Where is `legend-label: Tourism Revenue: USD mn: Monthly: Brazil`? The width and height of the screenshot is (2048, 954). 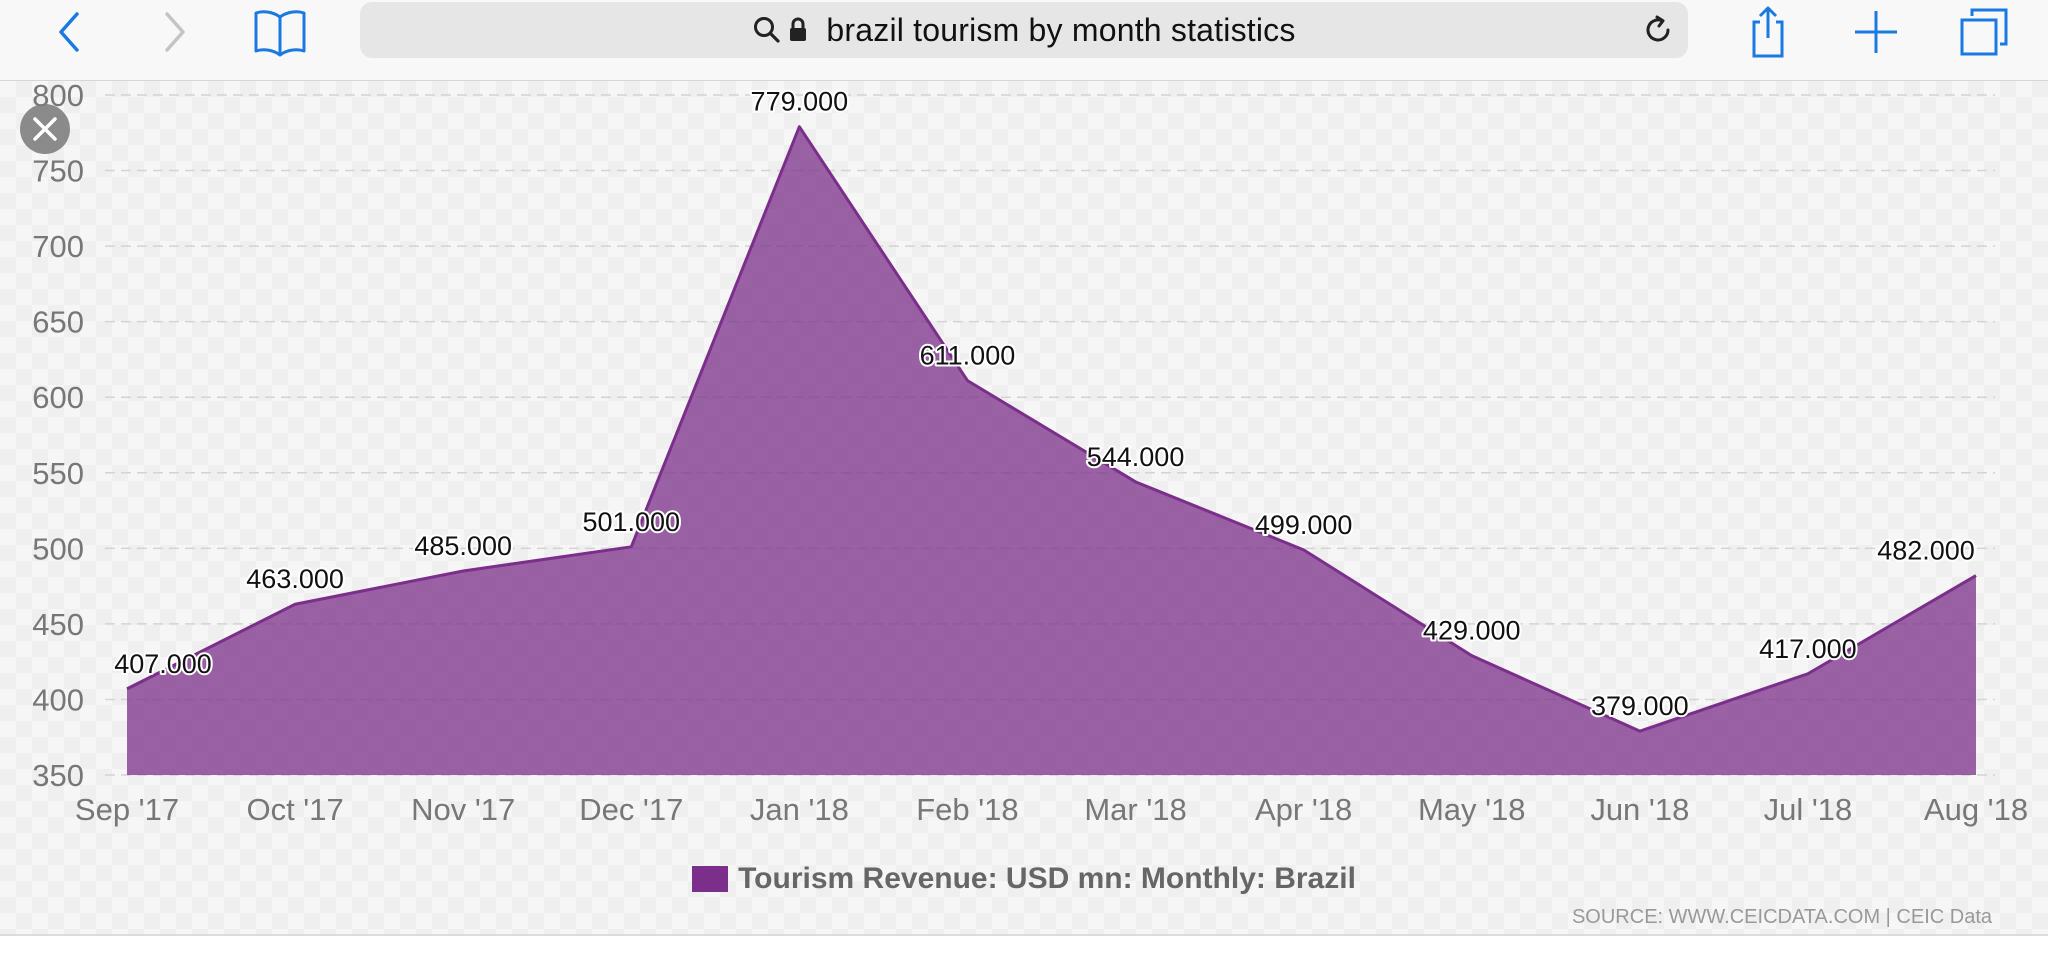 legend-label: Tourism Revenue: USD mn: Monthly: Brazil is located at coordinates (1047, 878).